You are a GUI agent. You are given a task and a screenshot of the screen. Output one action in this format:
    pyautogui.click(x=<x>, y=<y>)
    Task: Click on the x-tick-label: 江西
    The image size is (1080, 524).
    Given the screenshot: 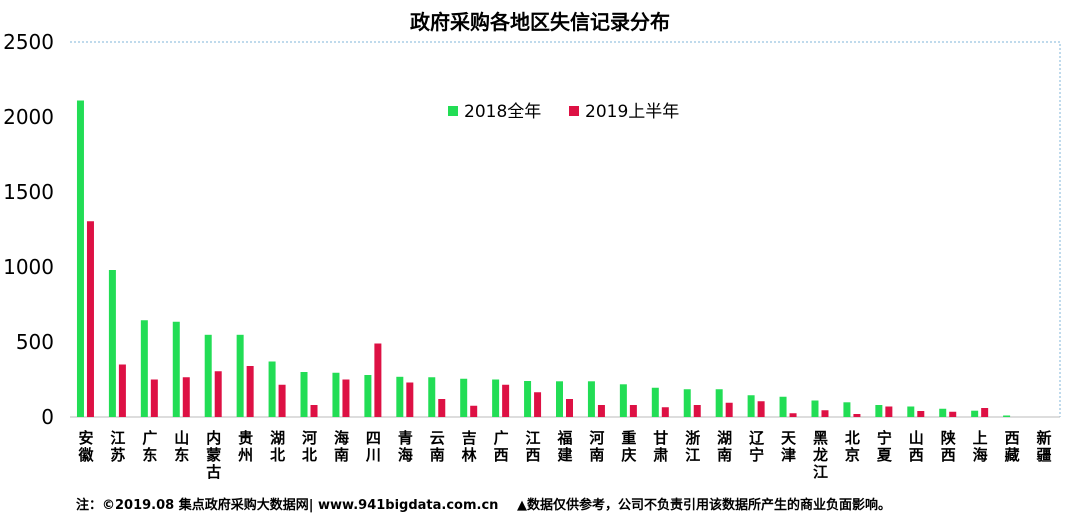 What is the action you would take?
    pyautogui.click(x=533, y=446)
    